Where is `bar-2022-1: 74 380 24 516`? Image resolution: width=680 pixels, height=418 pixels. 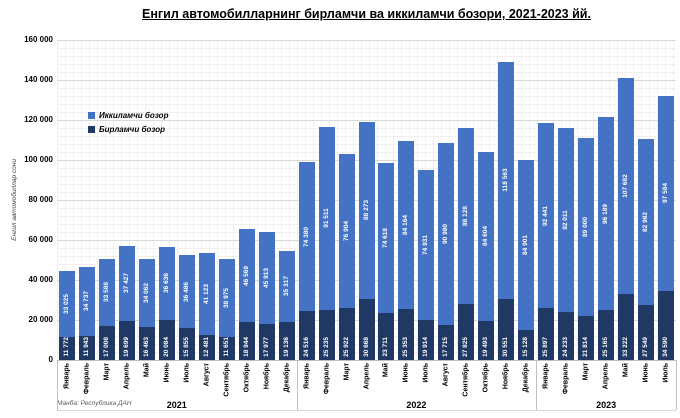 bar-2022-1: 74 380 24 516 is located at coordinates (307, 200).